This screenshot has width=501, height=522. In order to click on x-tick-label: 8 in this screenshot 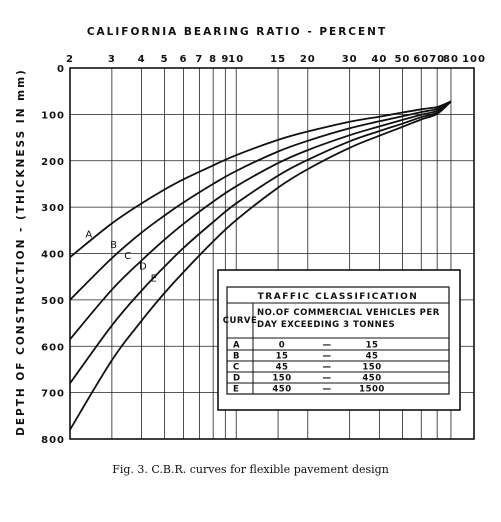, I will do `click(213, 59)`.